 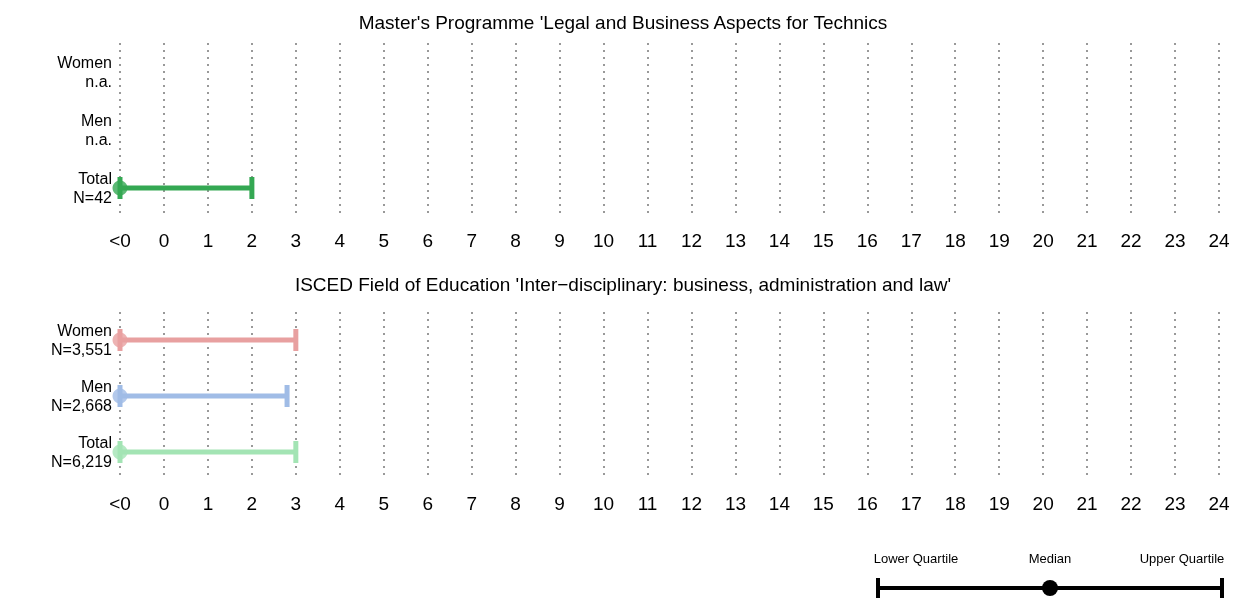 I want to click on y-tick-label: Men n.a., so click(x=96, y=130).